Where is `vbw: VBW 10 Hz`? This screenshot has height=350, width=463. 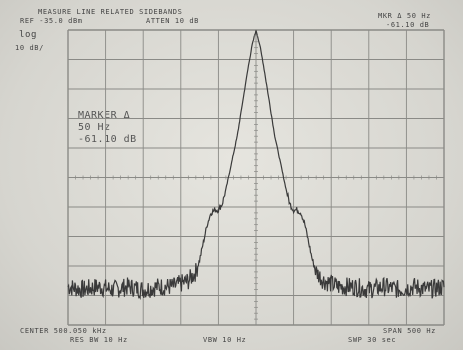 vbw: VBW 10 Hz is located at coordinates (225, 340).